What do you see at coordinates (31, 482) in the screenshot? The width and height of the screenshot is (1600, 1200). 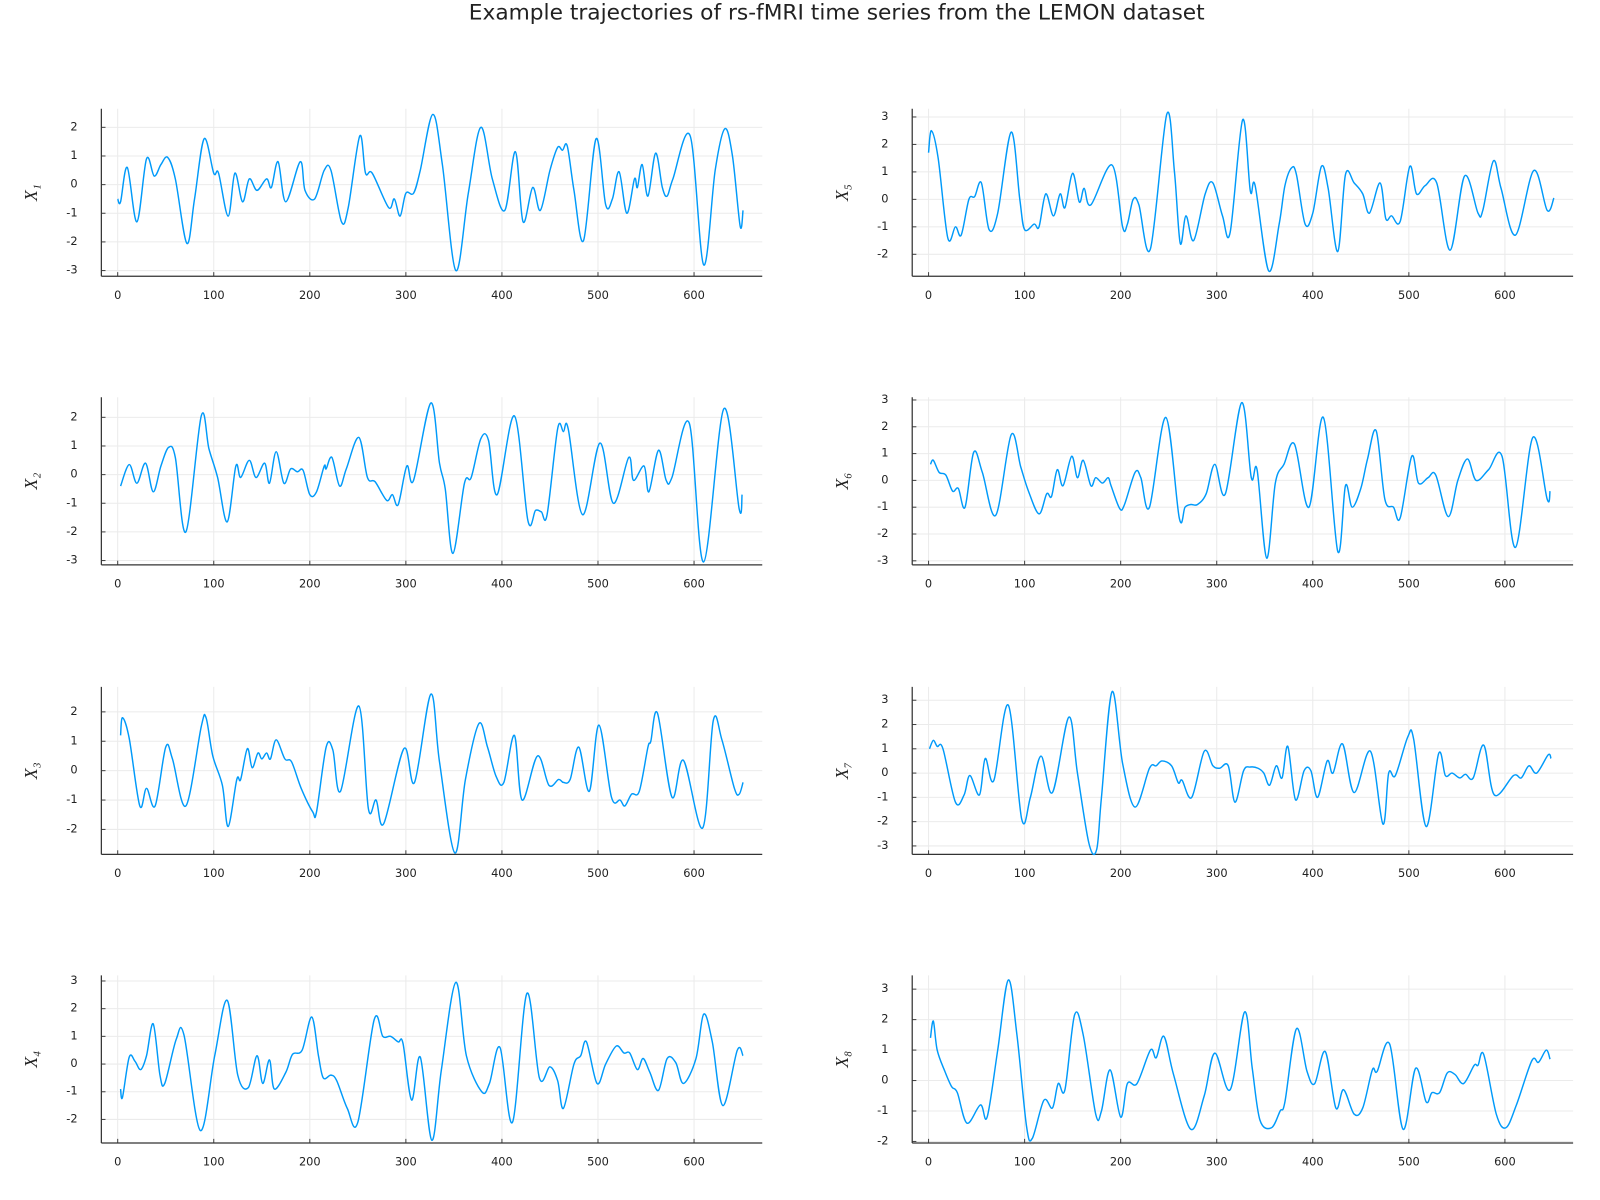 I see `y-axis-label: X₂` at bounding box center [31, 482].